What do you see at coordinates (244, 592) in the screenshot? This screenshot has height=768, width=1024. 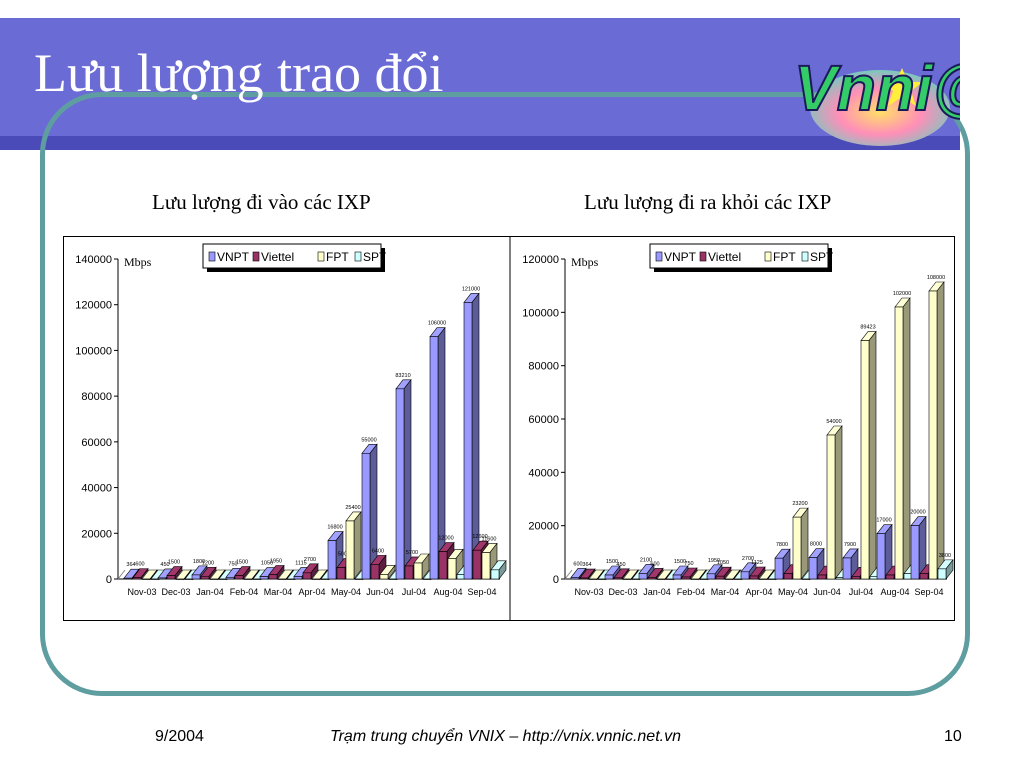 I see `x-tick-label: Feb-04` at bounding box center [244, 592].